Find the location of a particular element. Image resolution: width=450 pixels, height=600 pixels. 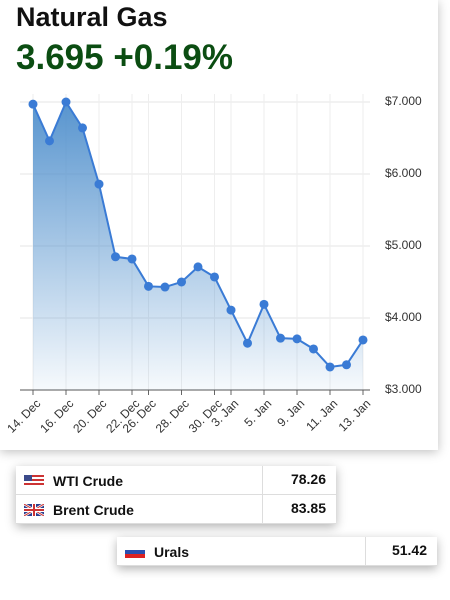

price-value: 3.695 is located at coordinates (60, 57).